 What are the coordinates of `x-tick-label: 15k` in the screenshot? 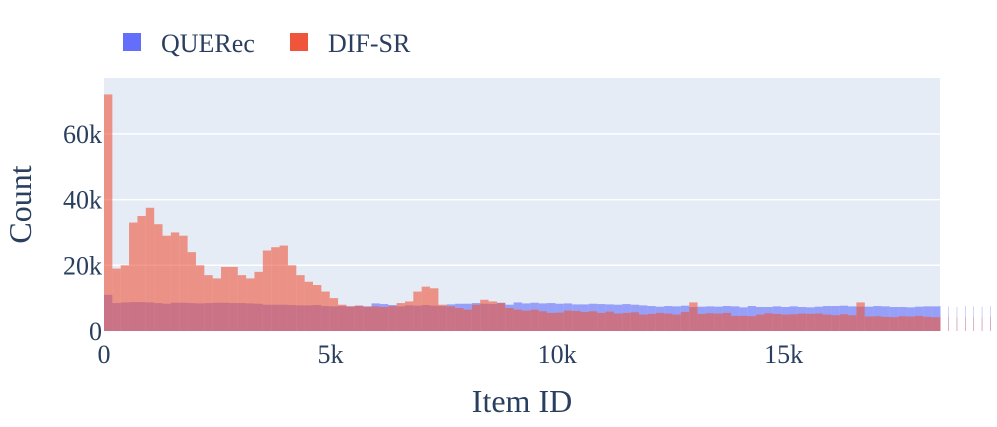 It's located at (783, 354).